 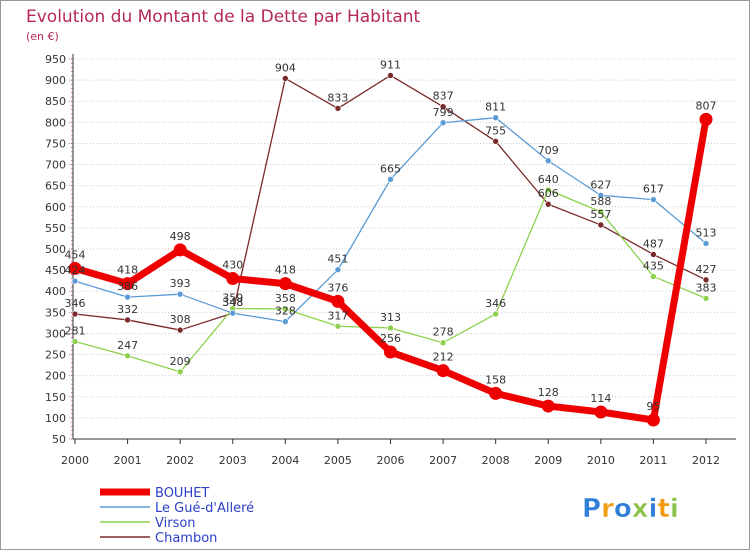 What do you see at coordinates (180, 361) in the screenshot?
I see `data-label: 209` at bounding box center [180, 361].